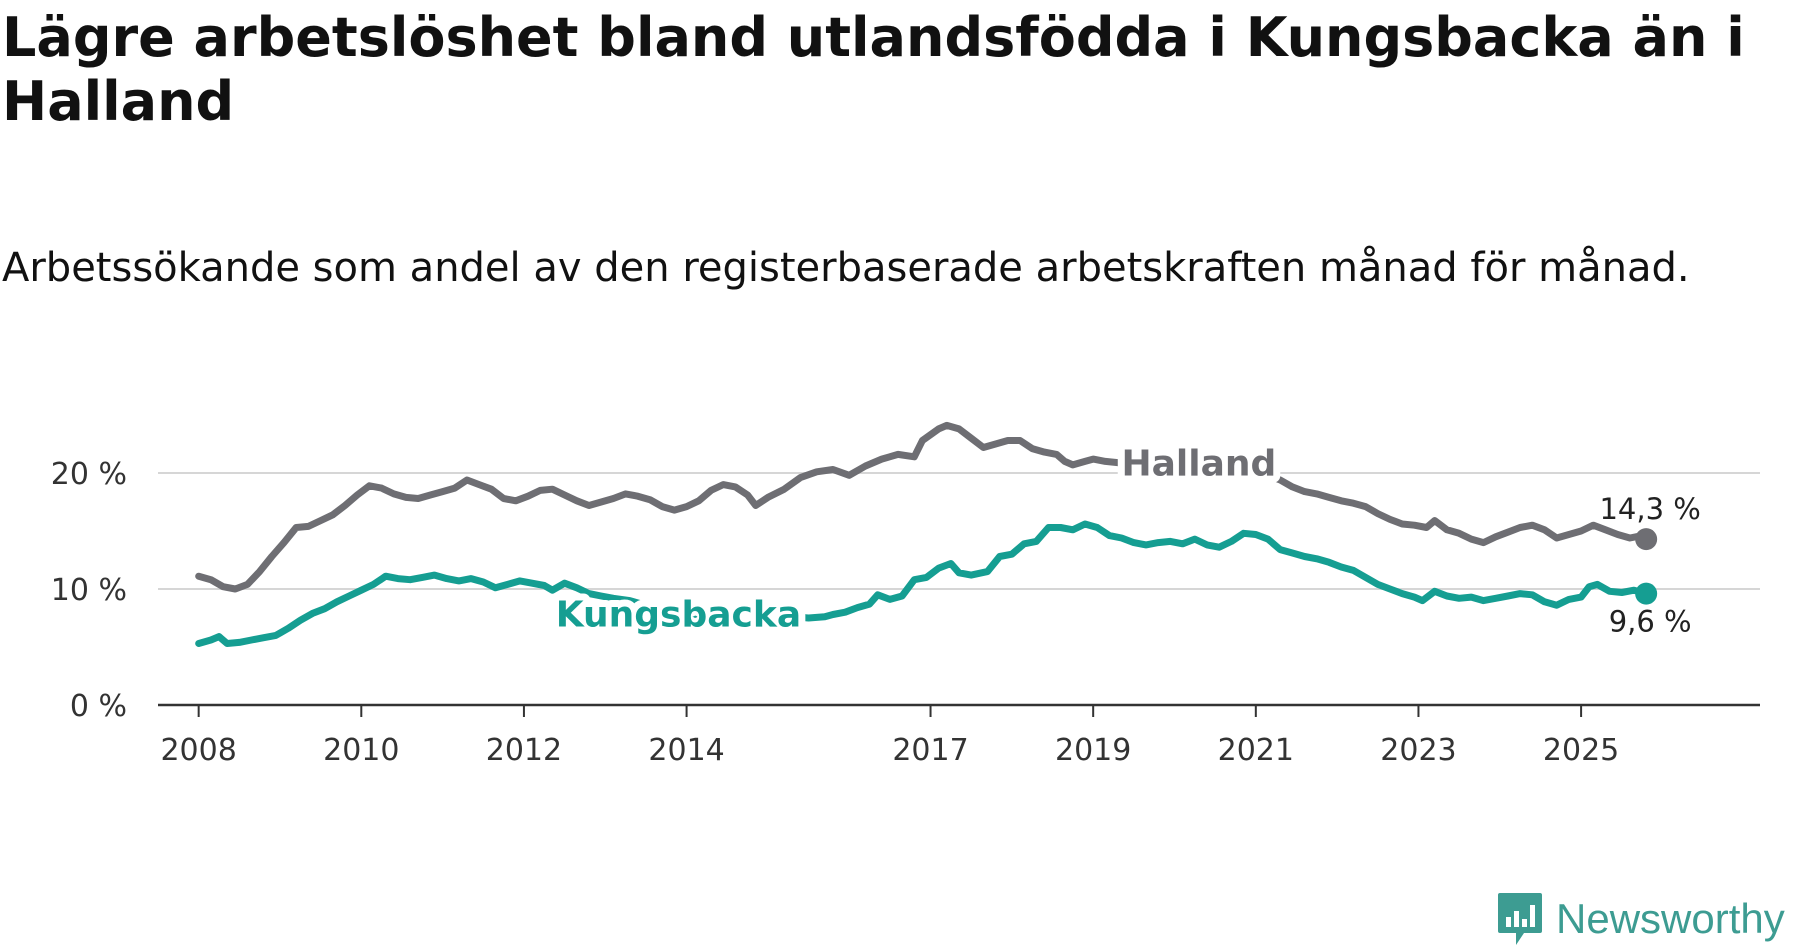 Image resolution: width=1800 pixels, height=948 pixels. Describe the element at coordinates (1650, 622) in the screenshot. I see `end-value-label-kungsbacka: 9,6 %` at that location.